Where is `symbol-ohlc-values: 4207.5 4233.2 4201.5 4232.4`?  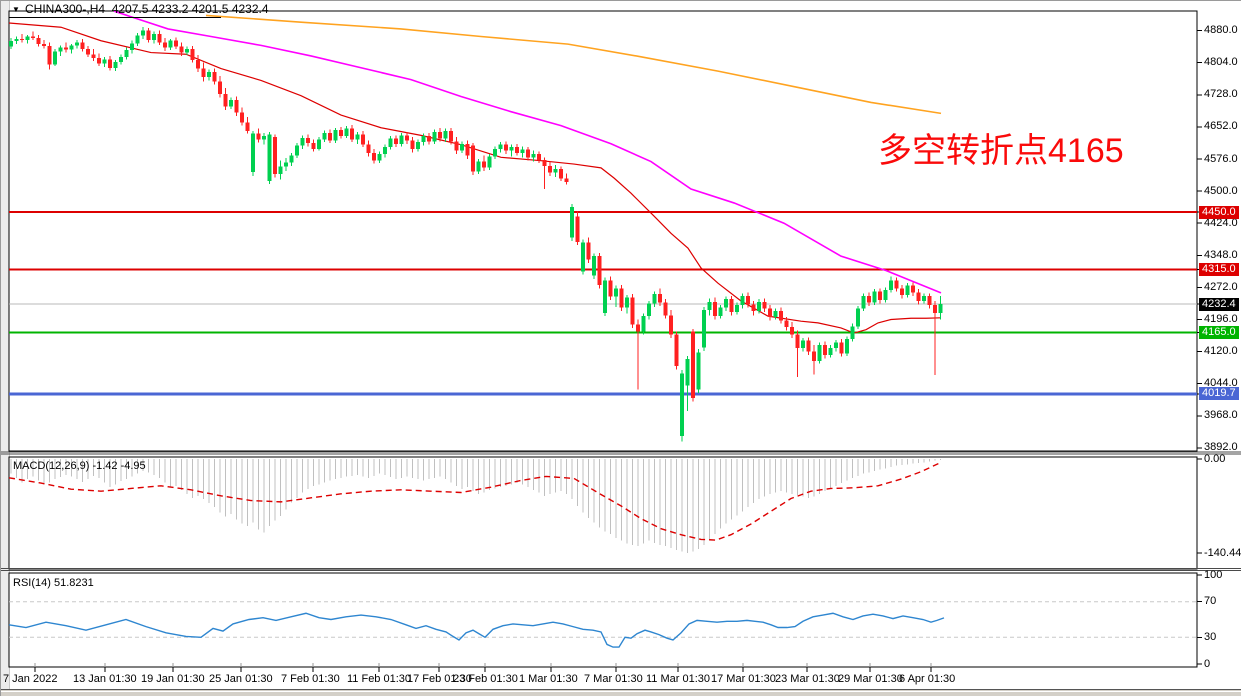
symbol-ohlc-values: 4207.5 4233.2 4201.5 4232.4 is located at coordinates (190, 9).